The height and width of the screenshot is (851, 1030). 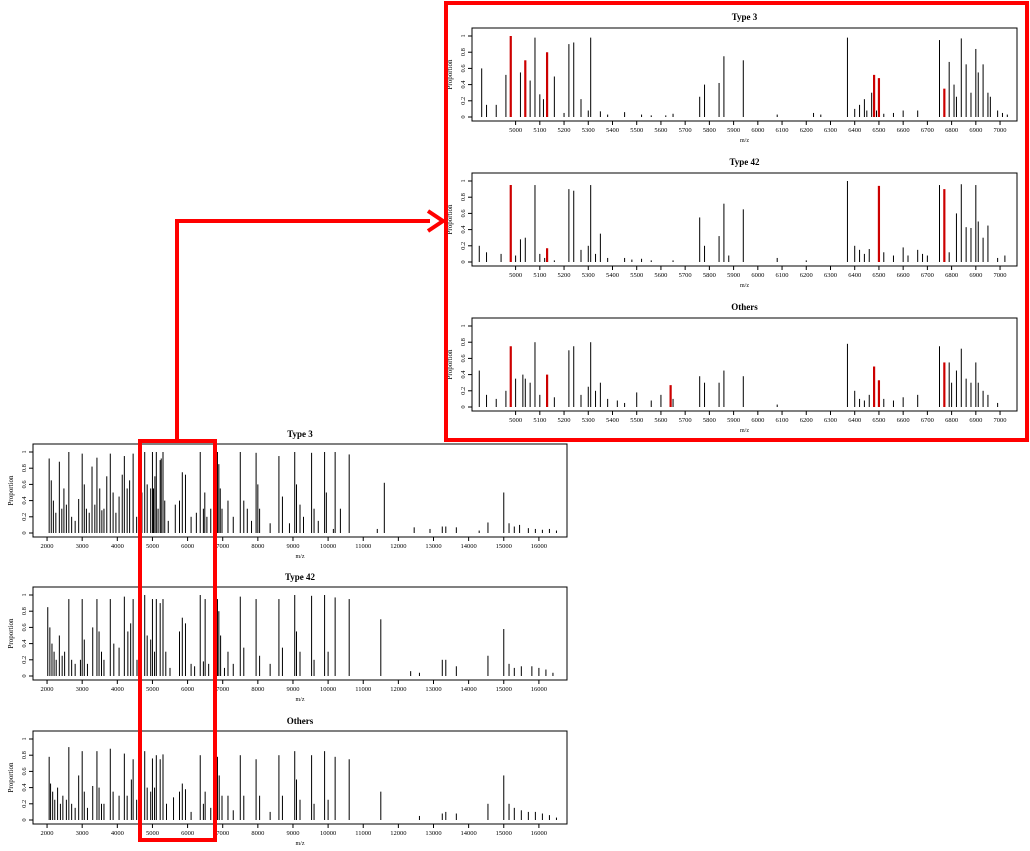 What do you see at coordinates (398, 689) in the screenshot?
I see `x-tick-label: 12000` at bounding box center [398, 689].